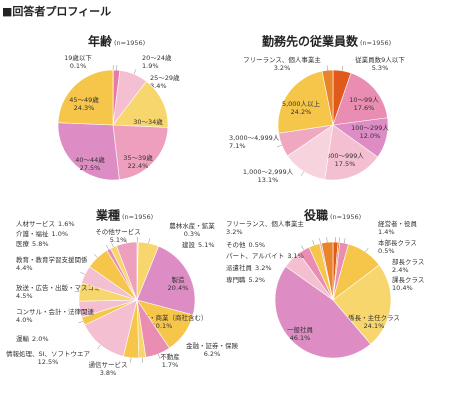  What do you see at coordinates (239, 267) in the screenshot?
I see `slice-label: 派遣社員` at bounding box center [239, 267].